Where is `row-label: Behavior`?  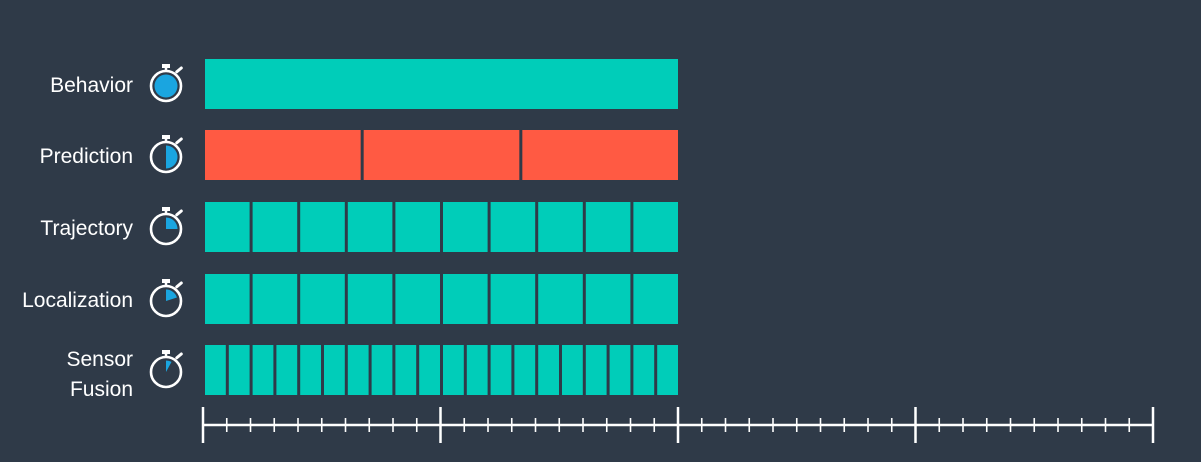 row-label: Behavior is located at coordinates (91, 85).